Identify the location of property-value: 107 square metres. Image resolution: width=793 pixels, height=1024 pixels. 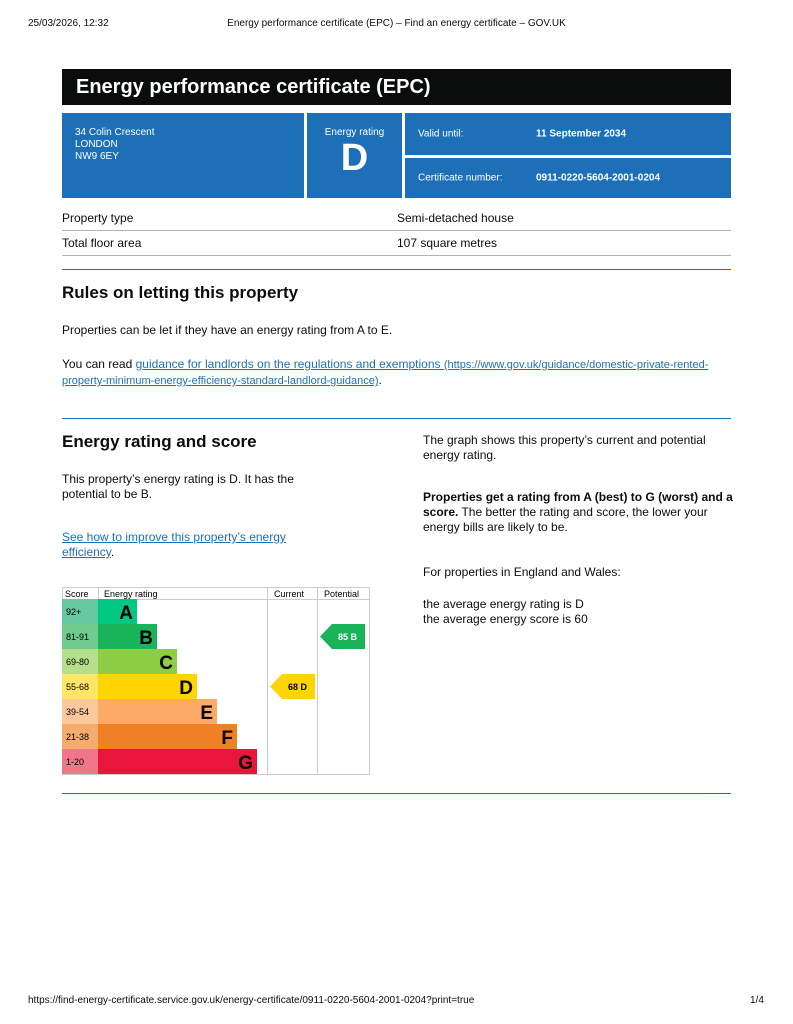
(447, 243).